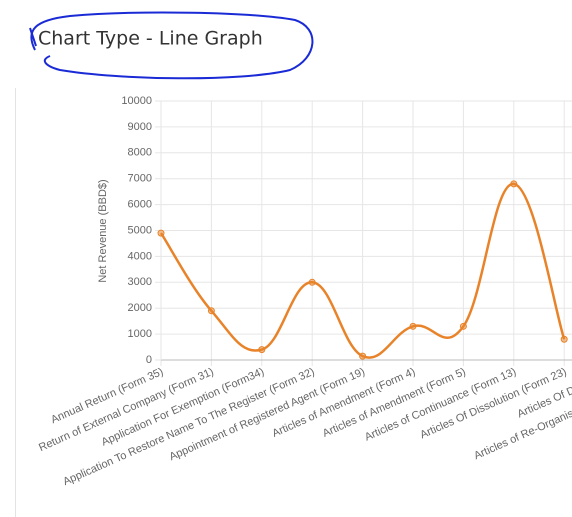 Image resolution: width=572 pixels, height=517 pixels. What do you see at coordinates (140, 205) in the screenshot?
I see `y-tick-label: 6000` at bounding box center [140, 205].